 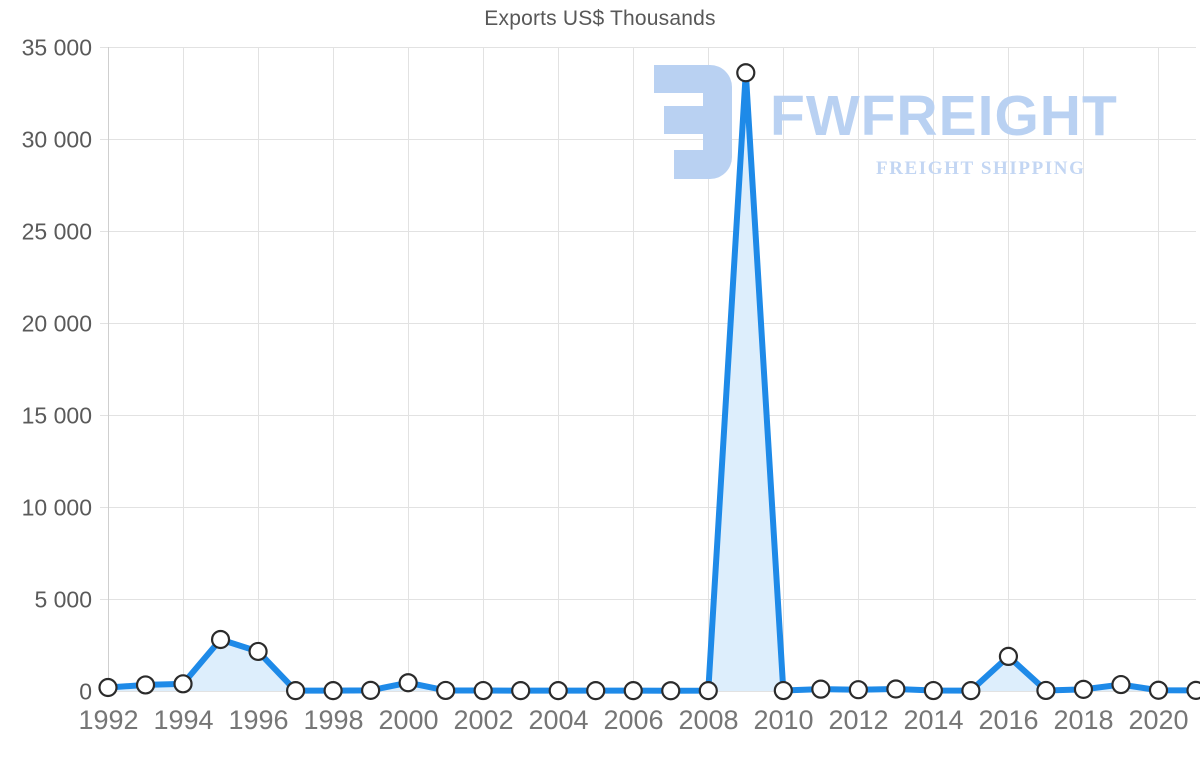 I want to click on x-tick-label: 2014, so click(x=933, y=720).